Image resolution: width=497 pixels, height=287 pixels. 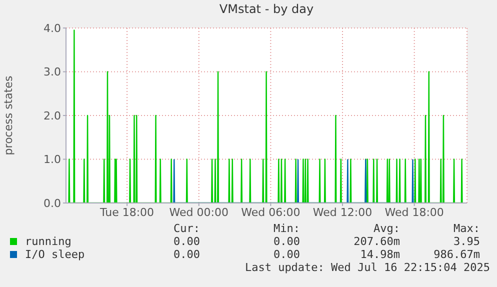 What do you see at coordinates (186, 228) in the screenshot?
I see `text: Cur:` at bounding box center [186, 228].